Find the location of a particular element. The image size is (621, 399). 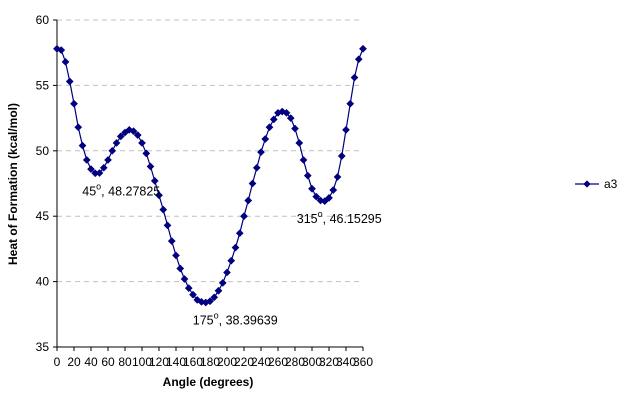

y-tick-label: 40 is located at coordinates (43, 282).